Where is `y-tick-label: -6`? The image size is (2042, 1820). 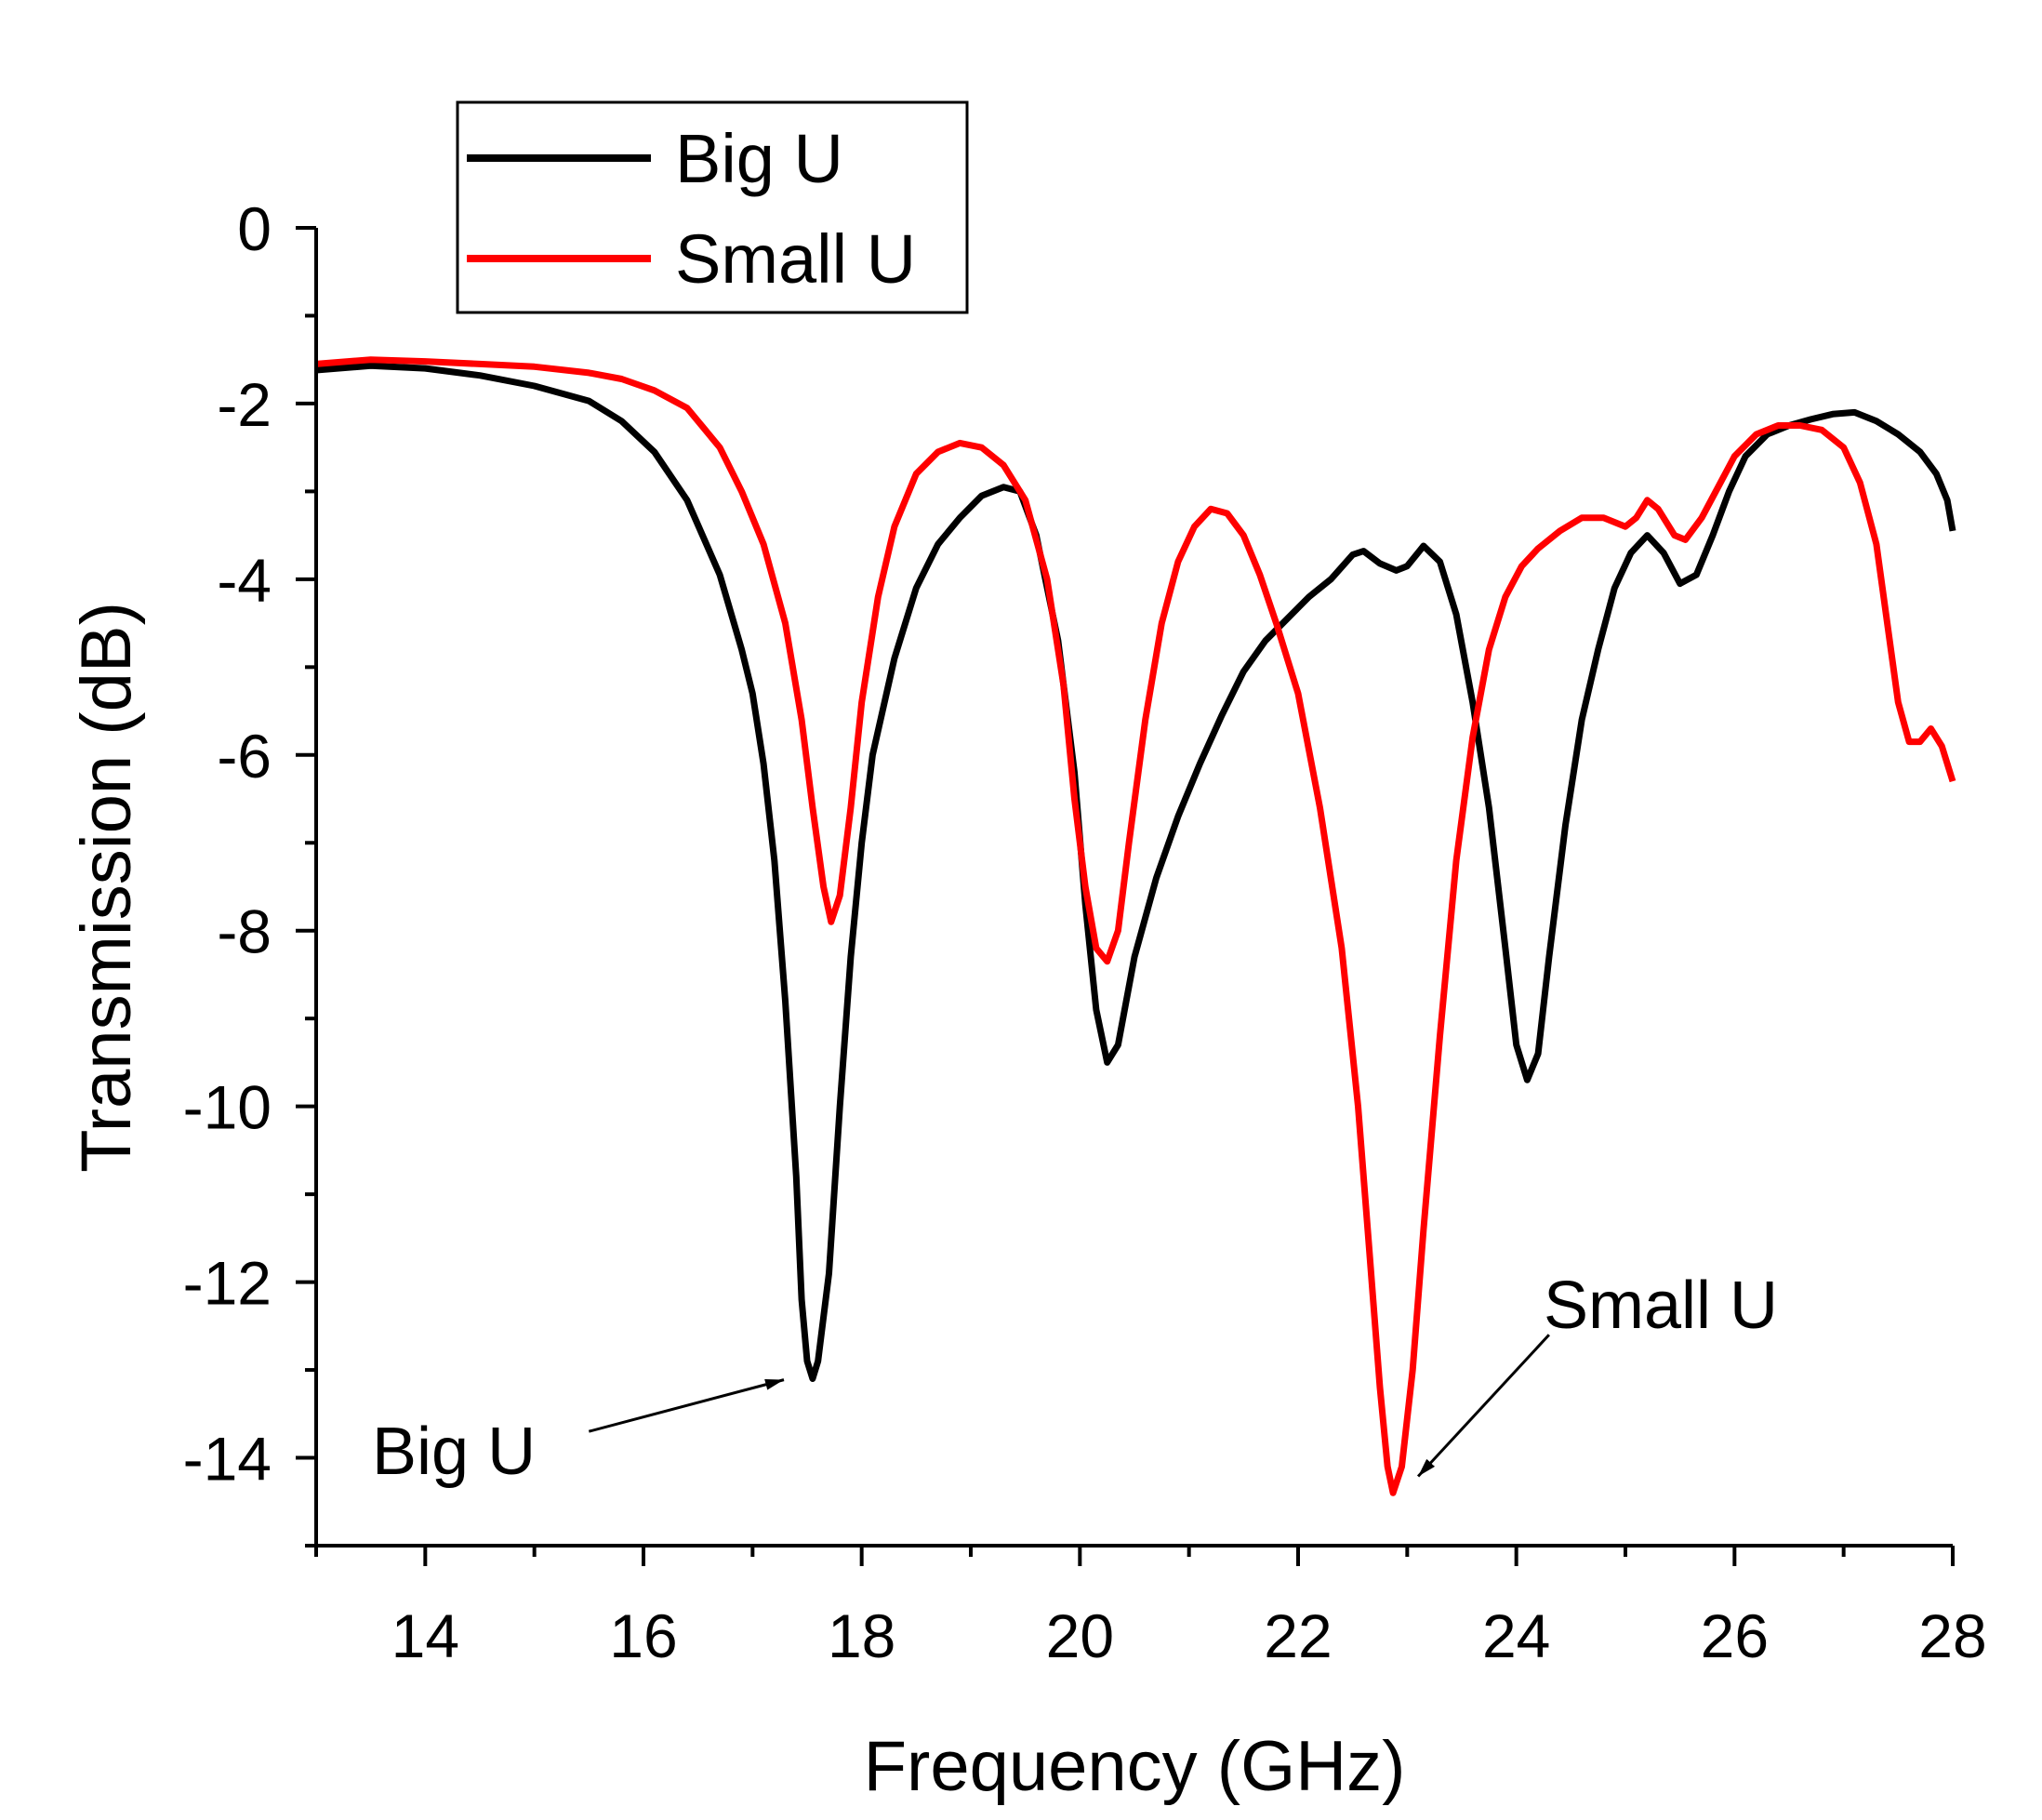
y-tick-label: -6 is located at coordinates (244, 756).